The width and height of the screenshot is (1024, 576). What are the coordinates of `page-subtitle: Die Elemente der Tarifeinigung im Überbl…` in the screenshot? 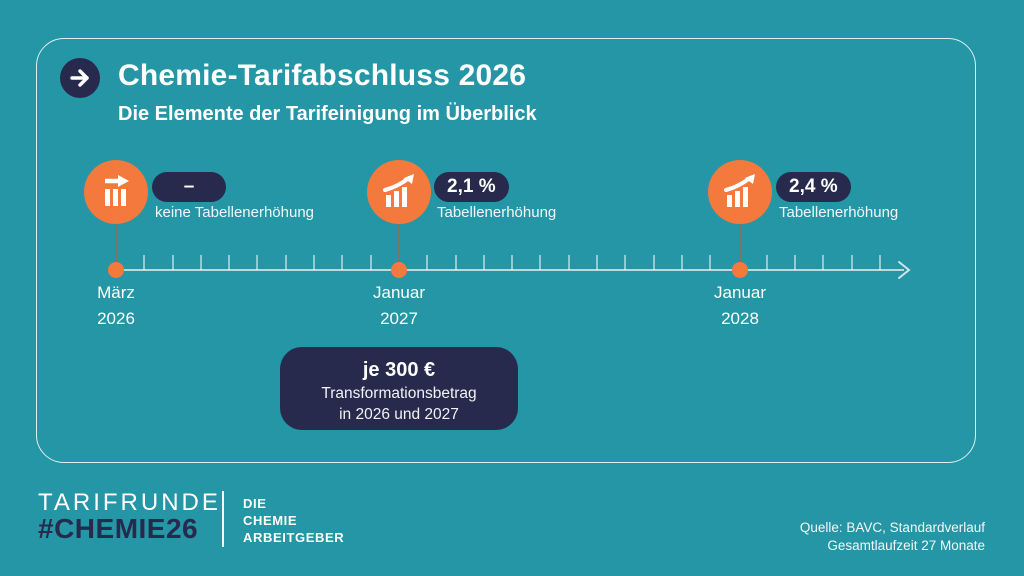 It's located at (327, 114).